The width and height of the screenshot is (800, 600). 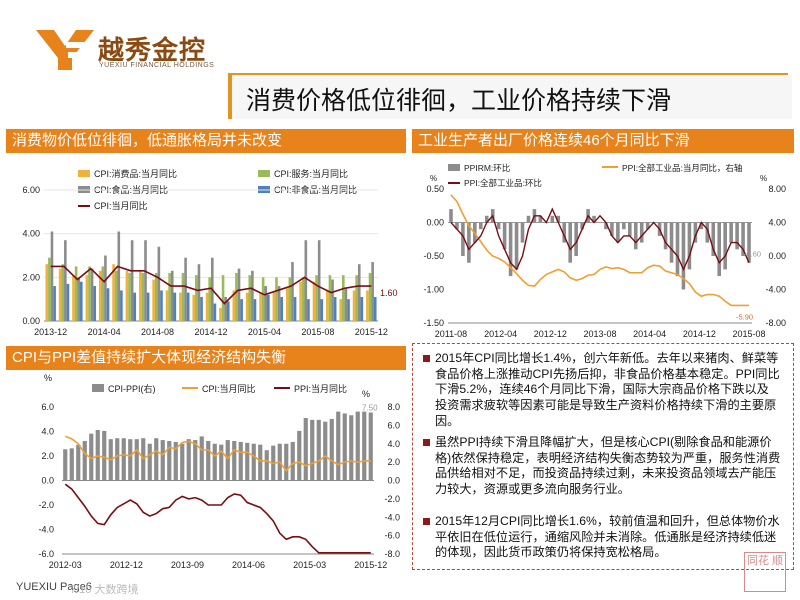 I want to click on gap-right-unit: %, so click(x=366, y=394).